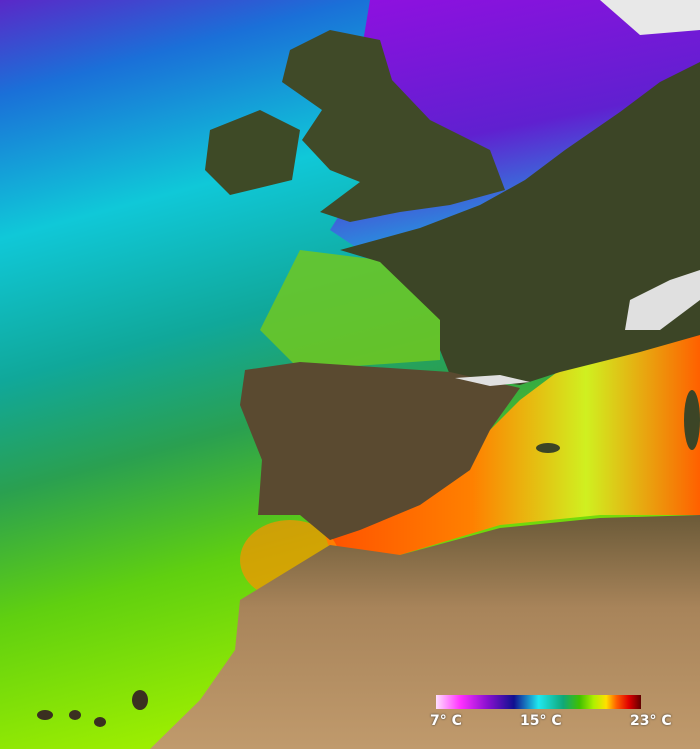  I want to click on pyrenees-snow, so click(492, 380).